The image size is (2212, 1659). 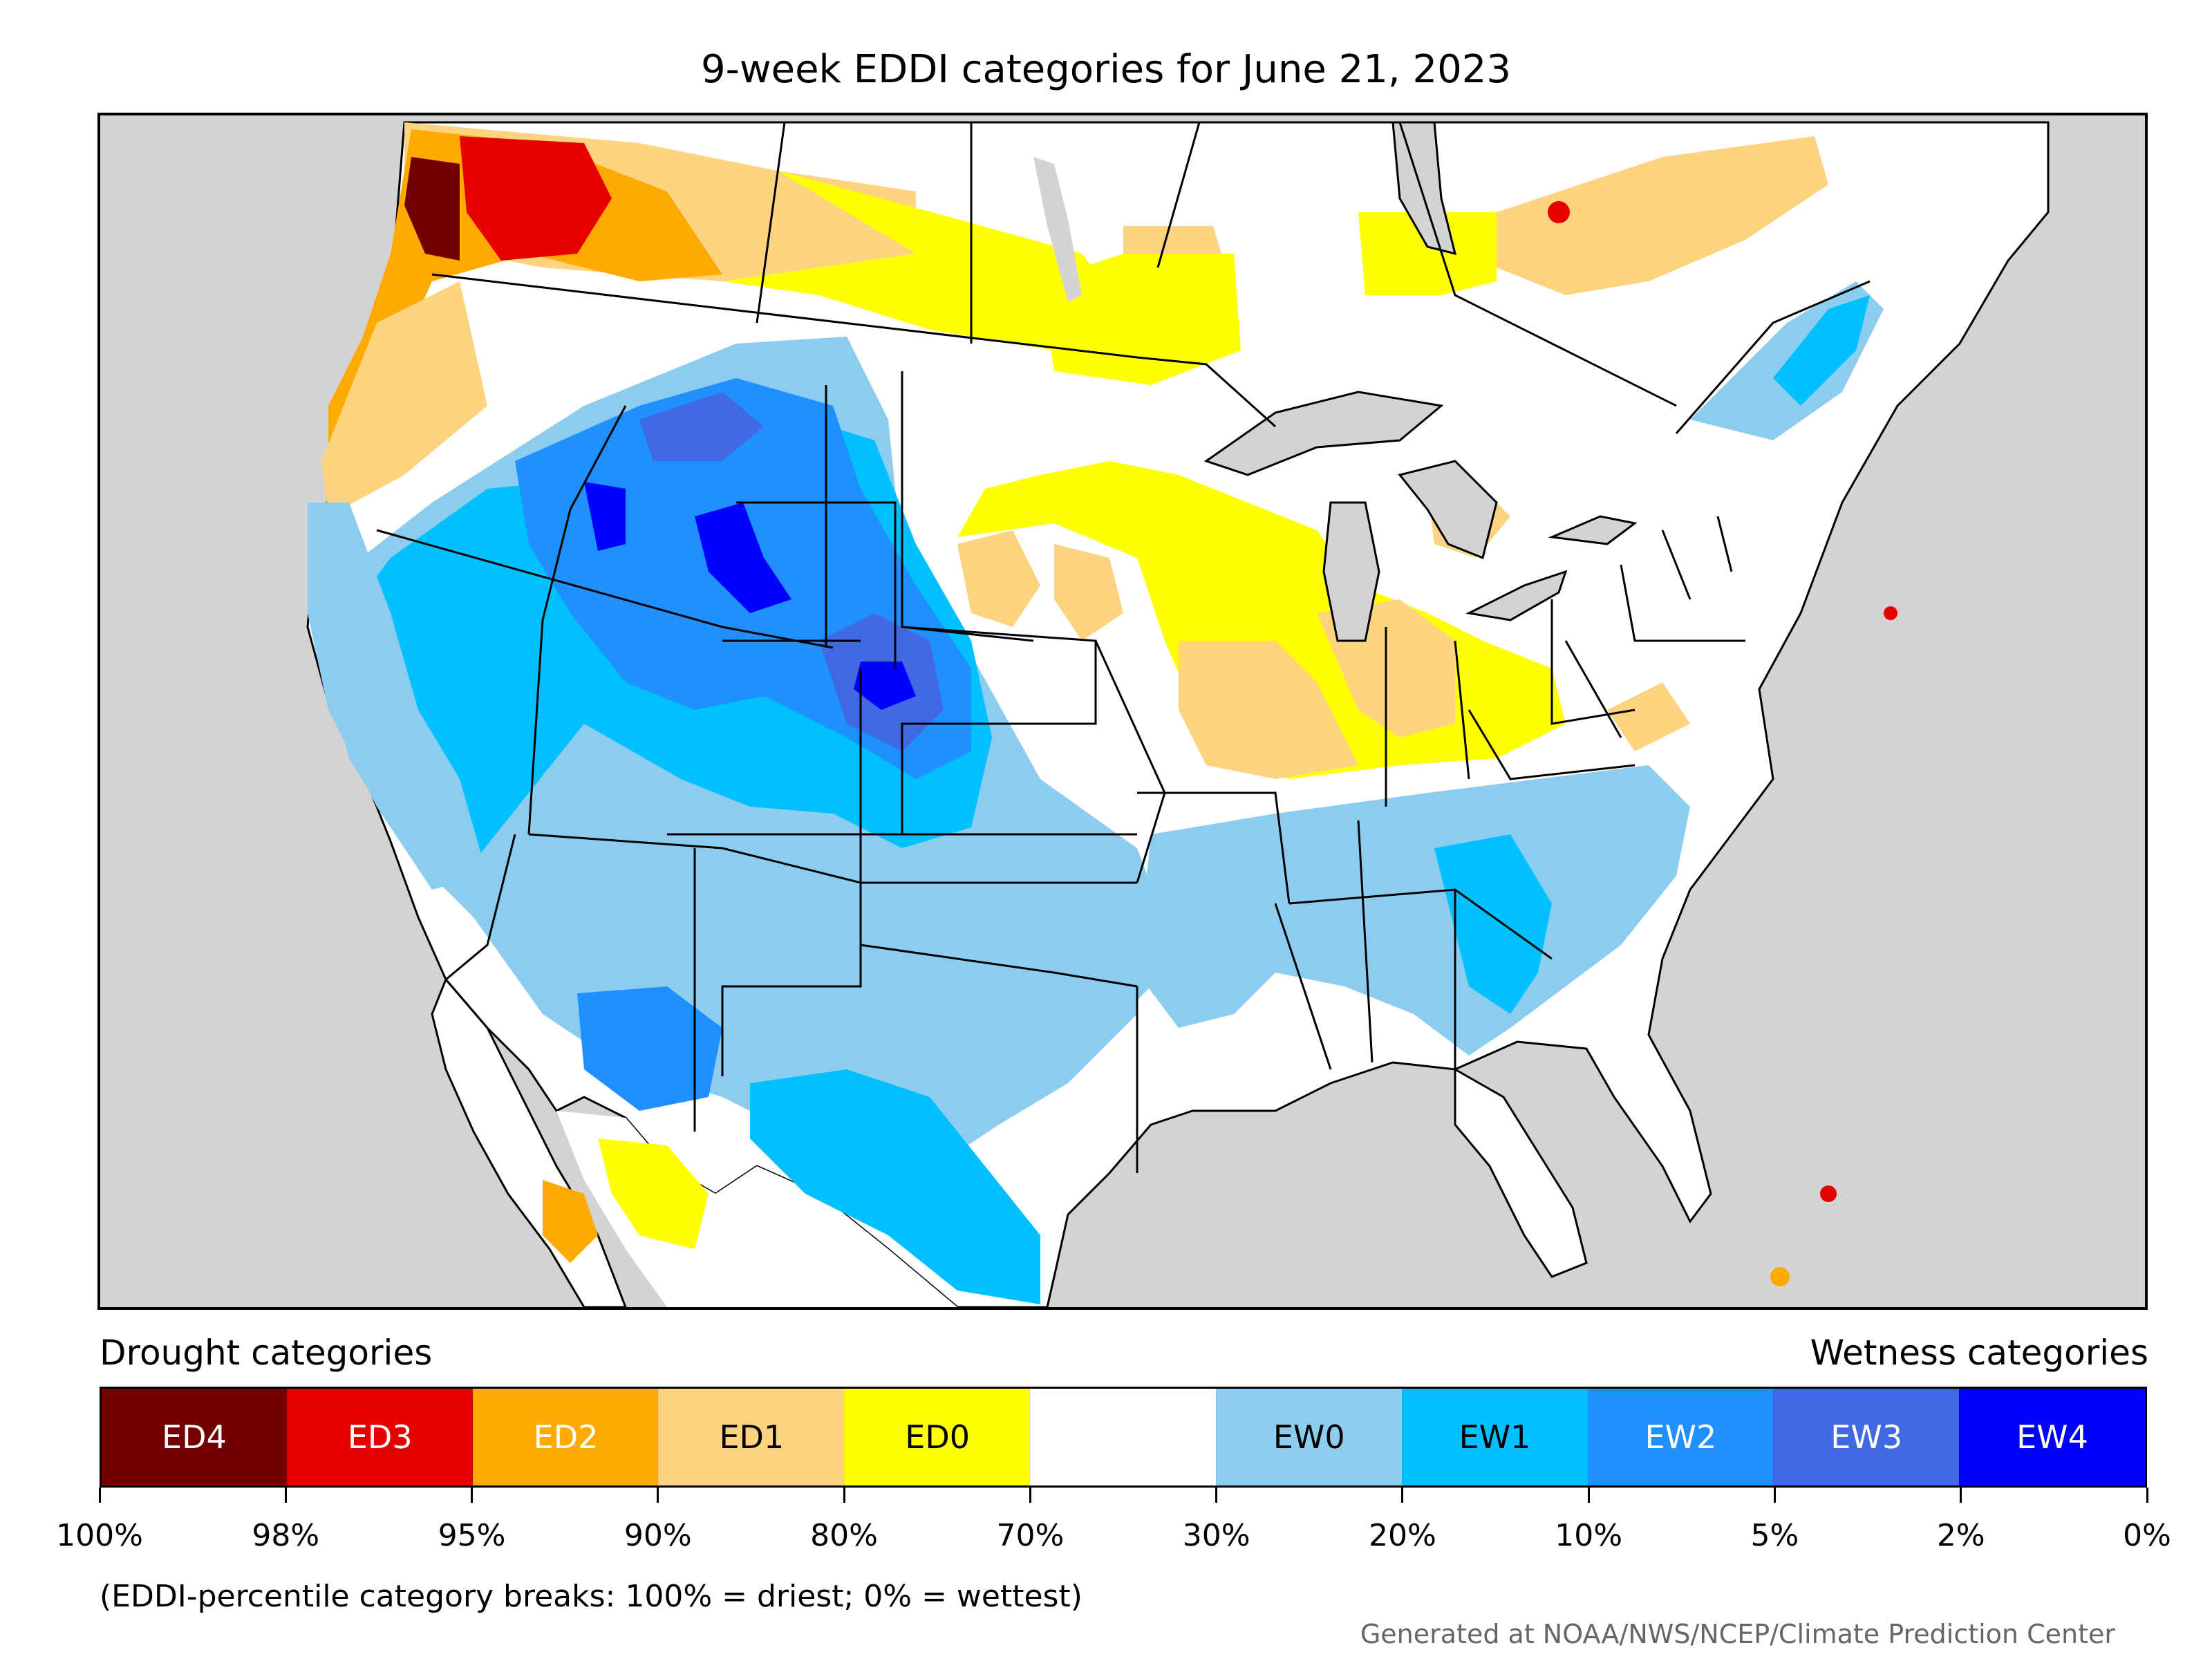 What do you see at coordinates (895, 1186) in the screenshot?
I see `texas-ew1` at bounding box center [895, 1186].